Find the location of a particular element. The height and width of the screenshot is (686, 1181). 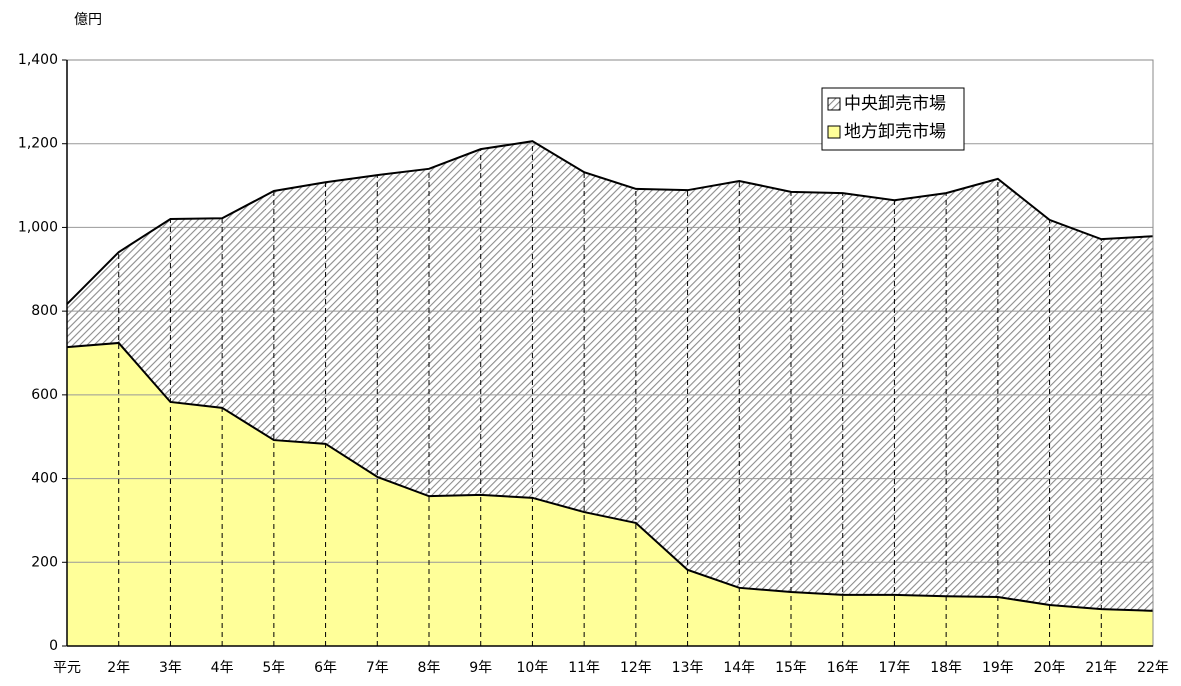

y-tick-label: 200 is located at coordinates (44, 562).